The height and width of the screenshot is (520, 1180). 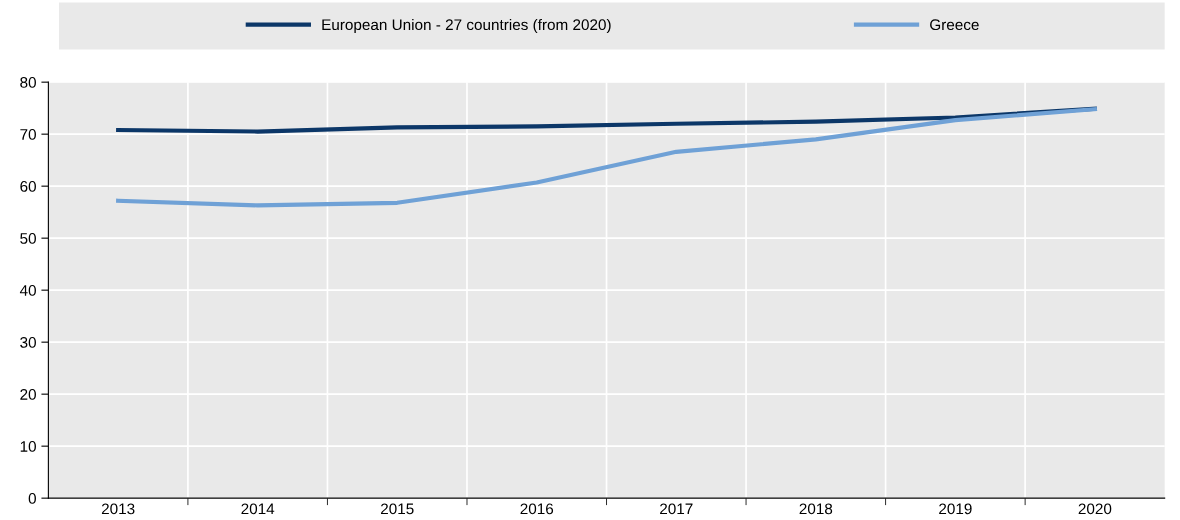 What do you see at coordinates (537, 509) in the screenshot?
I see `x-tick-label: 2016` at bounding box center [537, 509].